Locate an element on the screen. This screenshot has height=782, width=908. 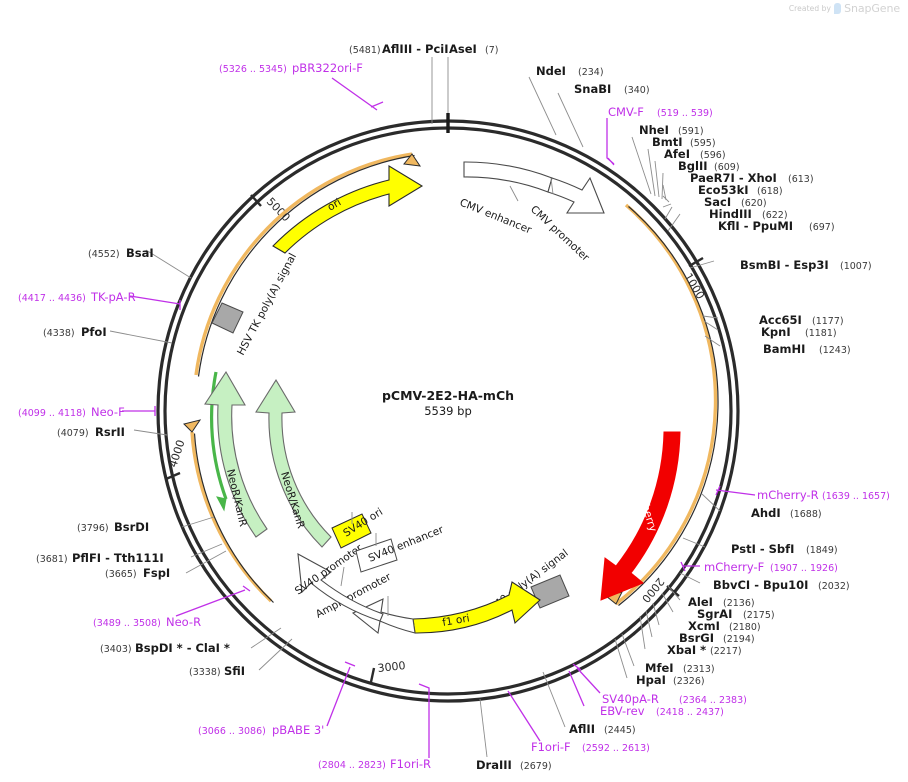
enzyme-position: (2445) is located at coordinates (620, 730).